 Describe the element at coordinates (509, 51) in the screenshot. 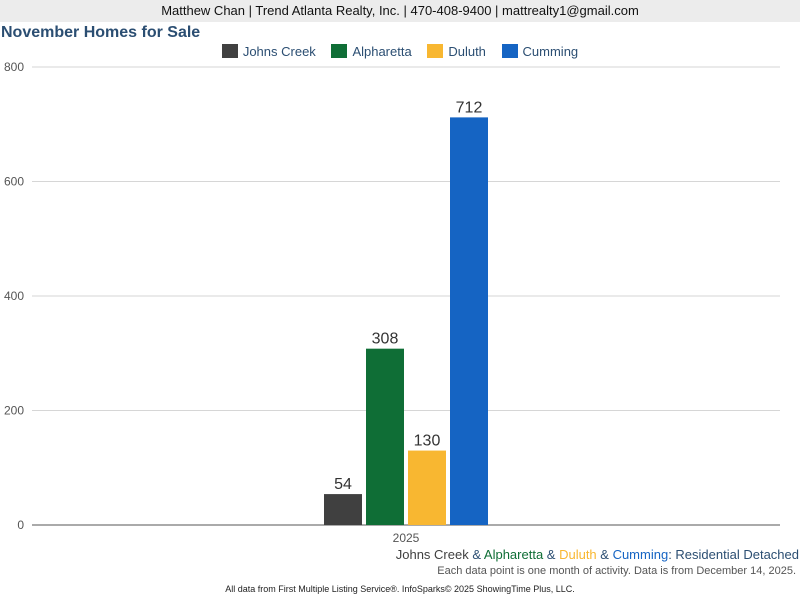

I see `legend-swatch-cumming` at that location.